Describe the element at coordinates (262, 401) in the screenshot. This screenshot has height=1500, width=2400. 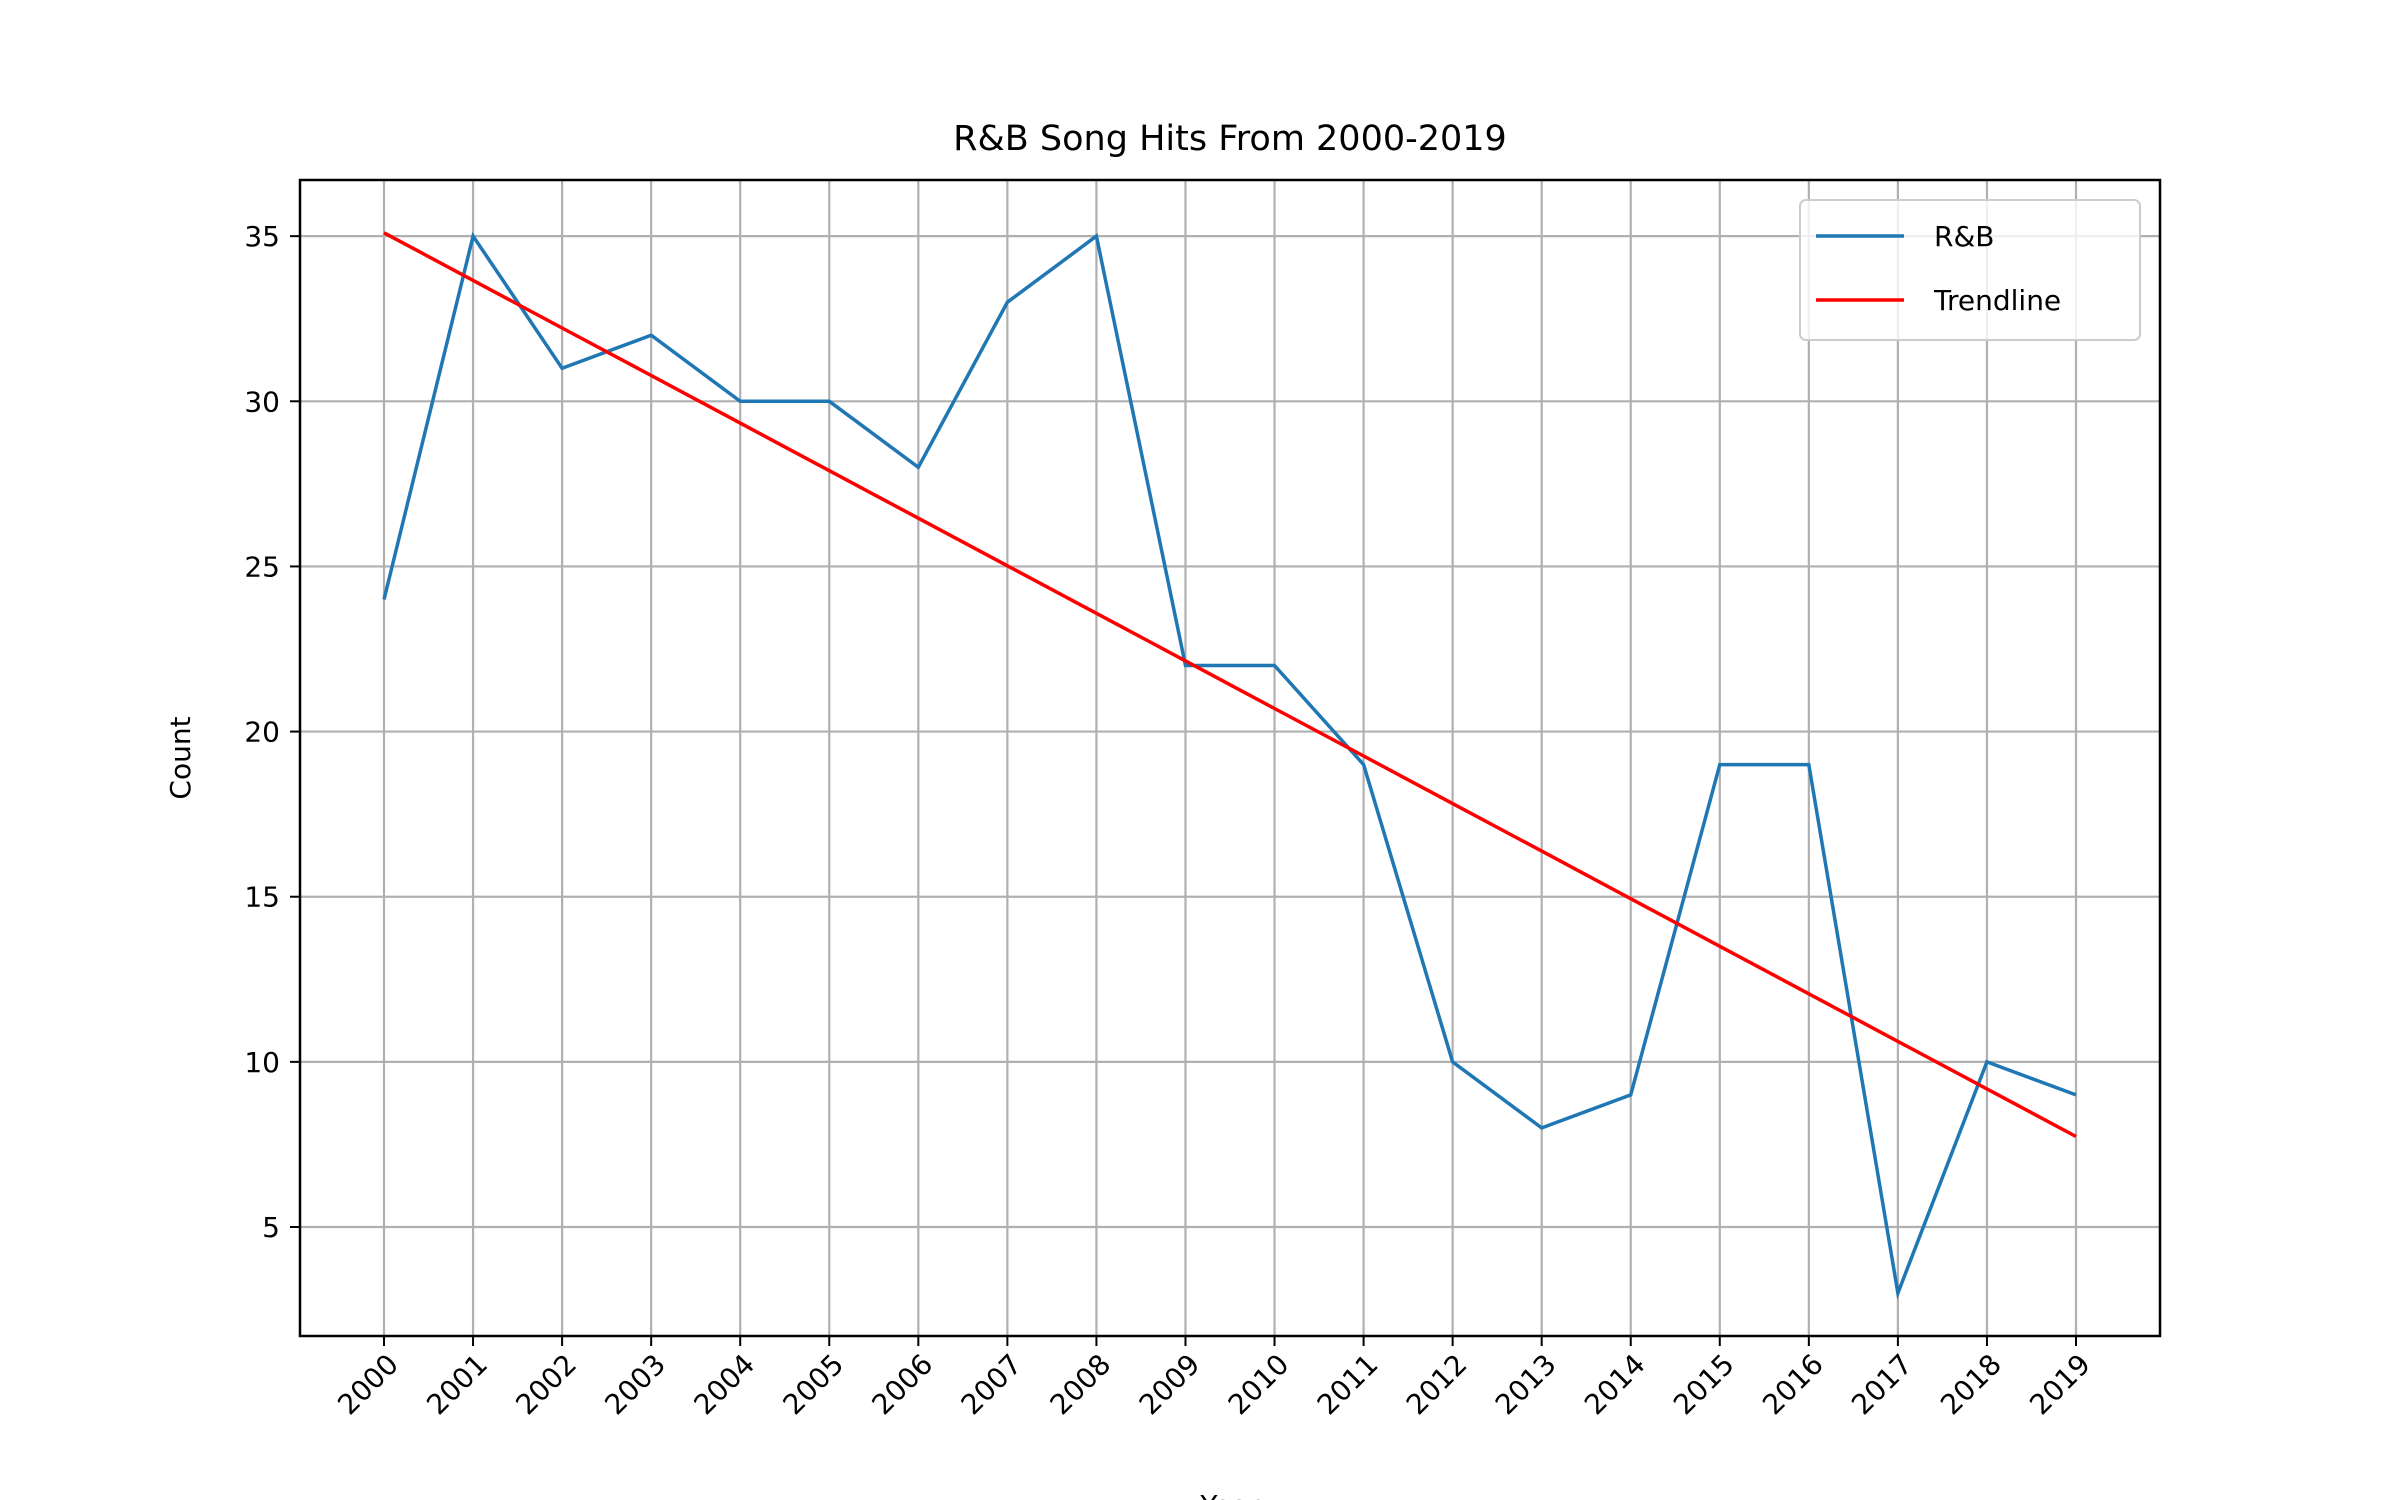
I see `y-tick-label: 30` at that location.